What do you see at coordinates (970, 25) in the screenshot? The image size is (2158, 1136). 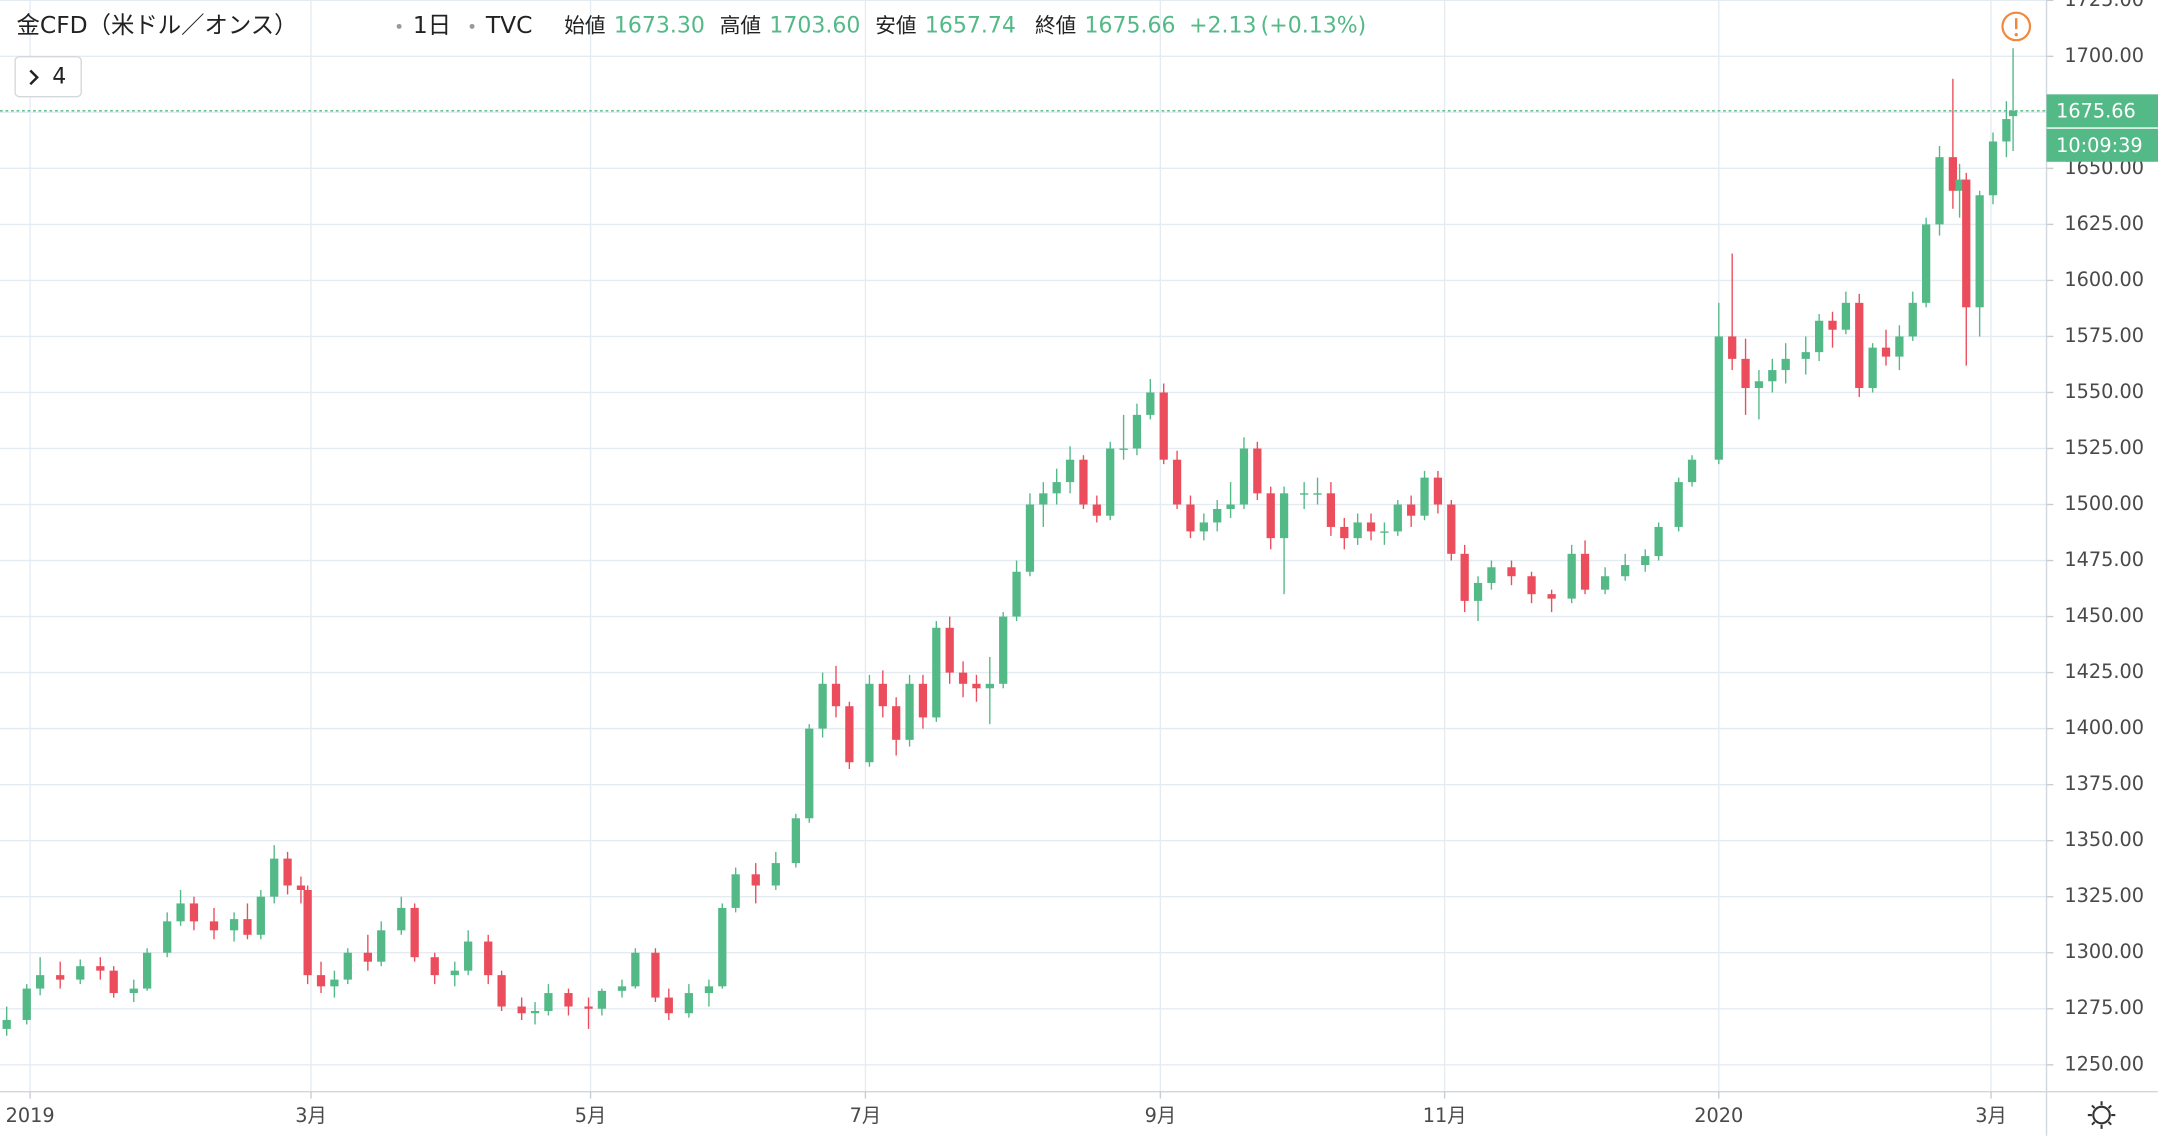 I see `ohlc-value: 1657.74` at bounding box center [970, 25].